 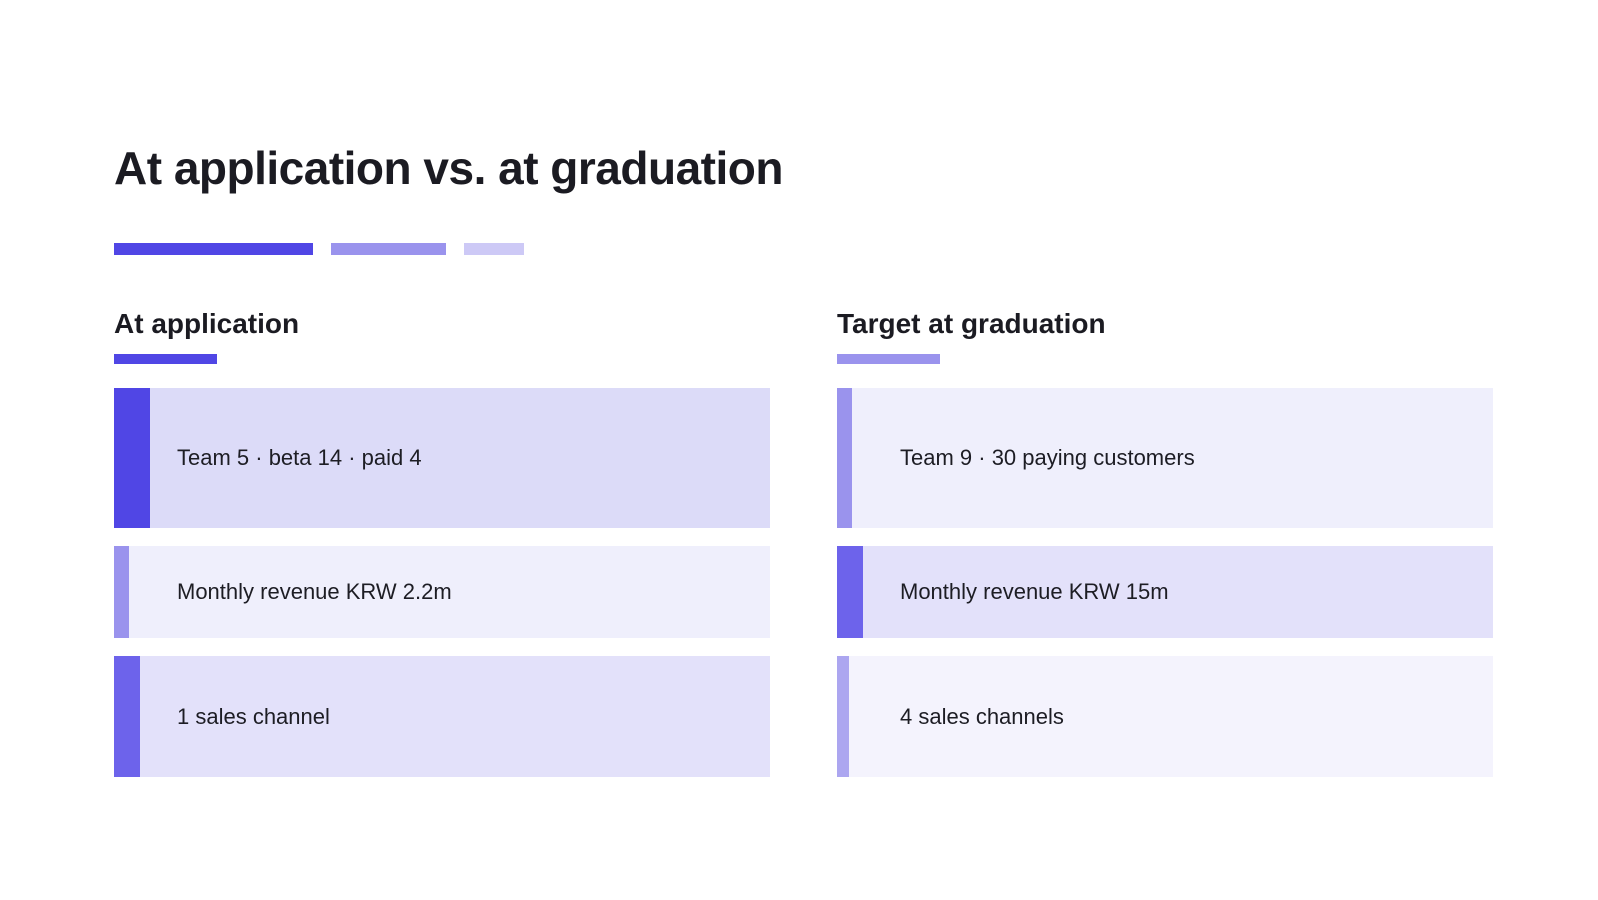 What do you see at coordinates (494, 249) in the screenshot?
I see `accent-bar-tertiary` at bounding box center [494, 249].